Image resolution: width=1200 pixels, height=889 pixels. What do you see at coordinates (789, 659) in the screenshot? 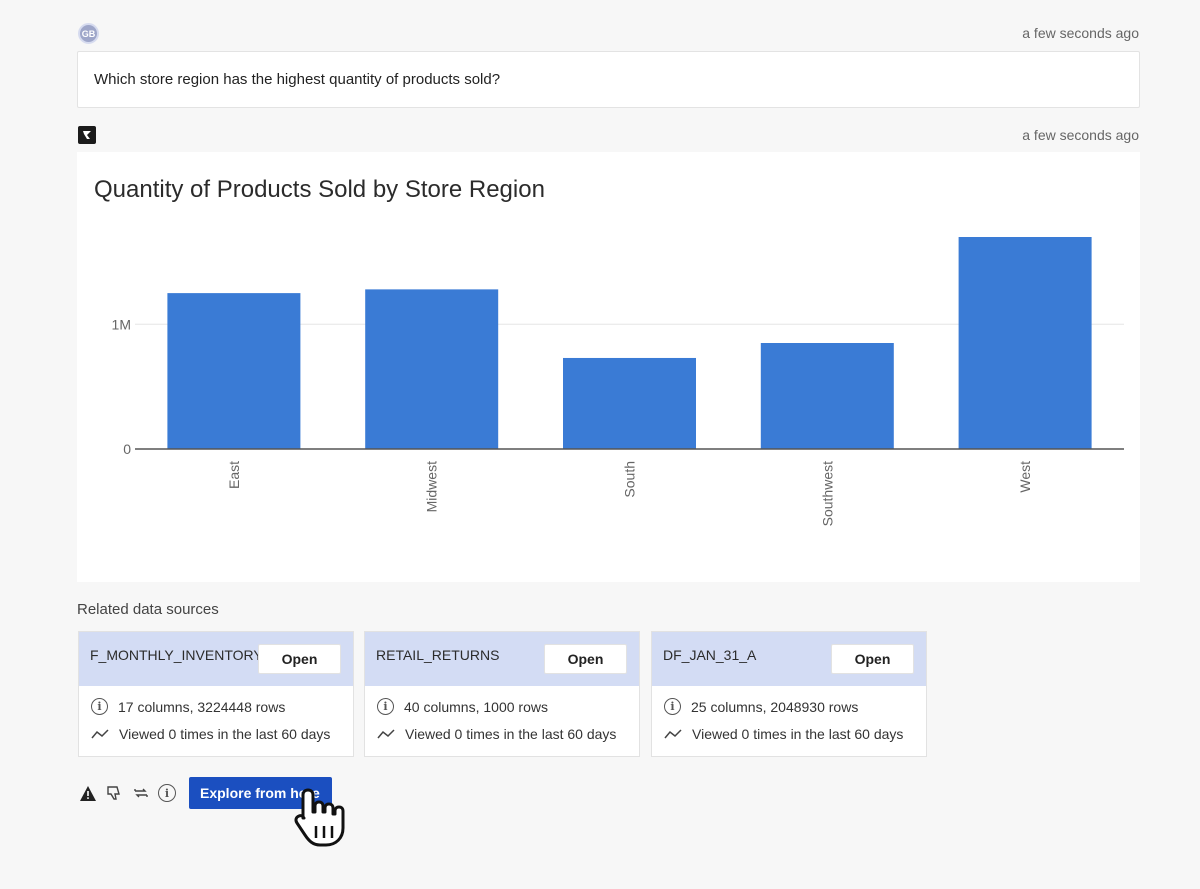
I see `source-card-header: DF_JAN_31_A Open` at bounding box center [789, 659].